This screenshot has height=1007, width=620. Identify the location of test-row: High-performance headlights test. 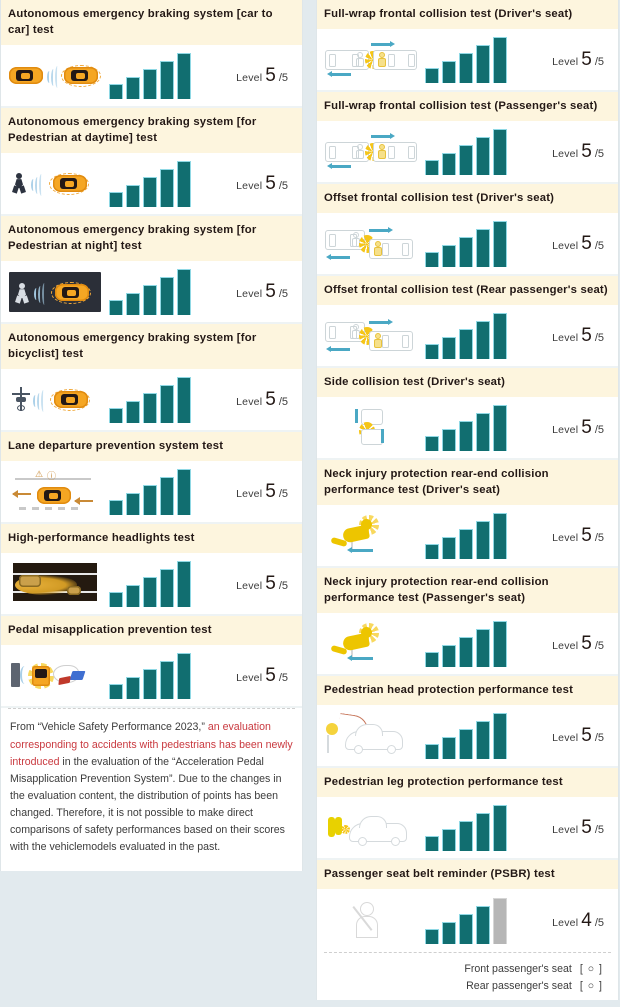
(151, 570).